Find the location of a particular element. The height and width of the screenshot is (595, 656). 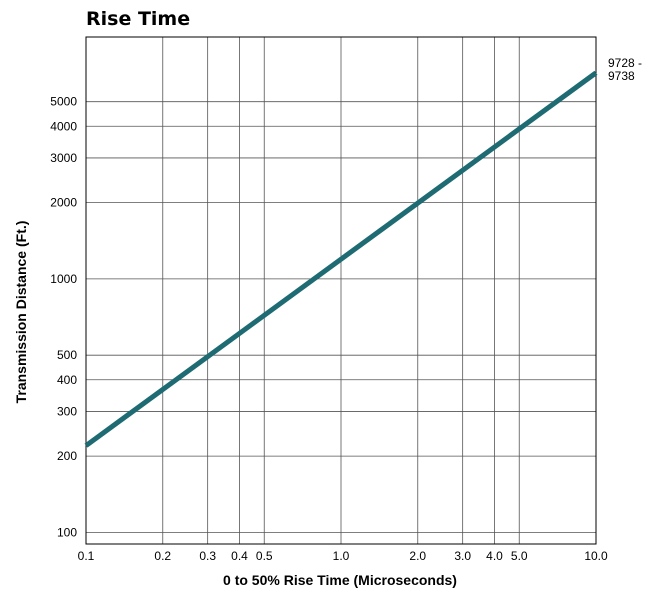

y-tick-label: 2000 is located at coordinates (63, 203).